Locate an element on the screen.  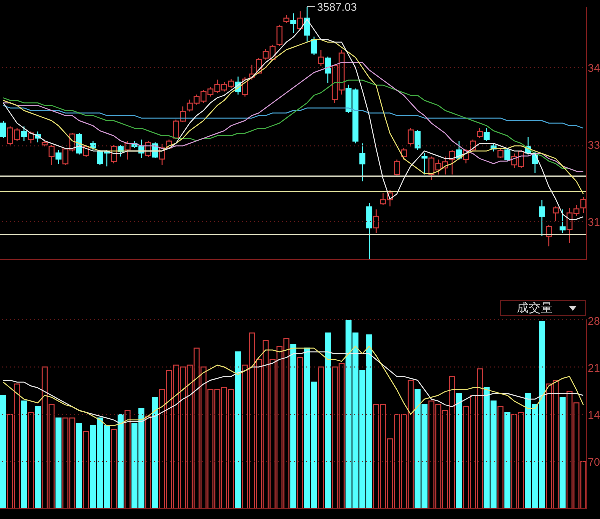
text: 70 is located at coordinates (594, 463).